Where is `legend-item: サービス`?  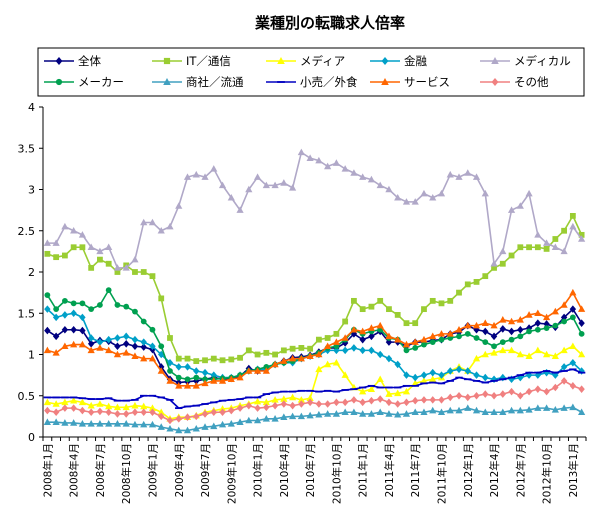 legend-item: サービス is located at coordinates (410, 82).